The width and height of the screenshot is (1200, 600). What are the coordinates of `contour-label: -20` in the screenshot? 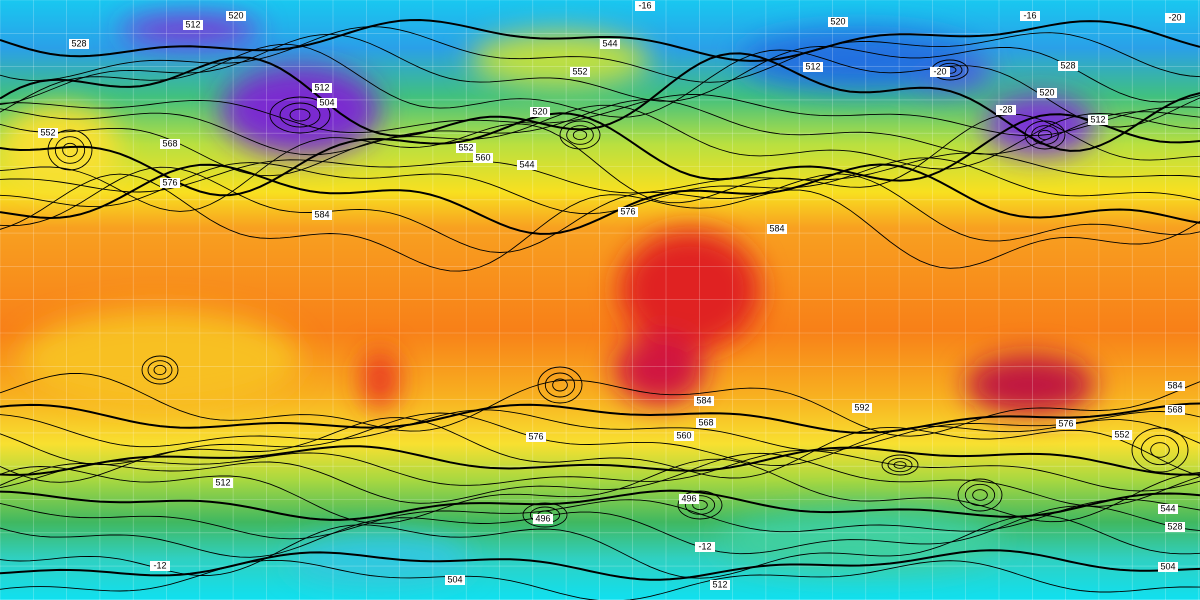 It's located at (1174, 17).